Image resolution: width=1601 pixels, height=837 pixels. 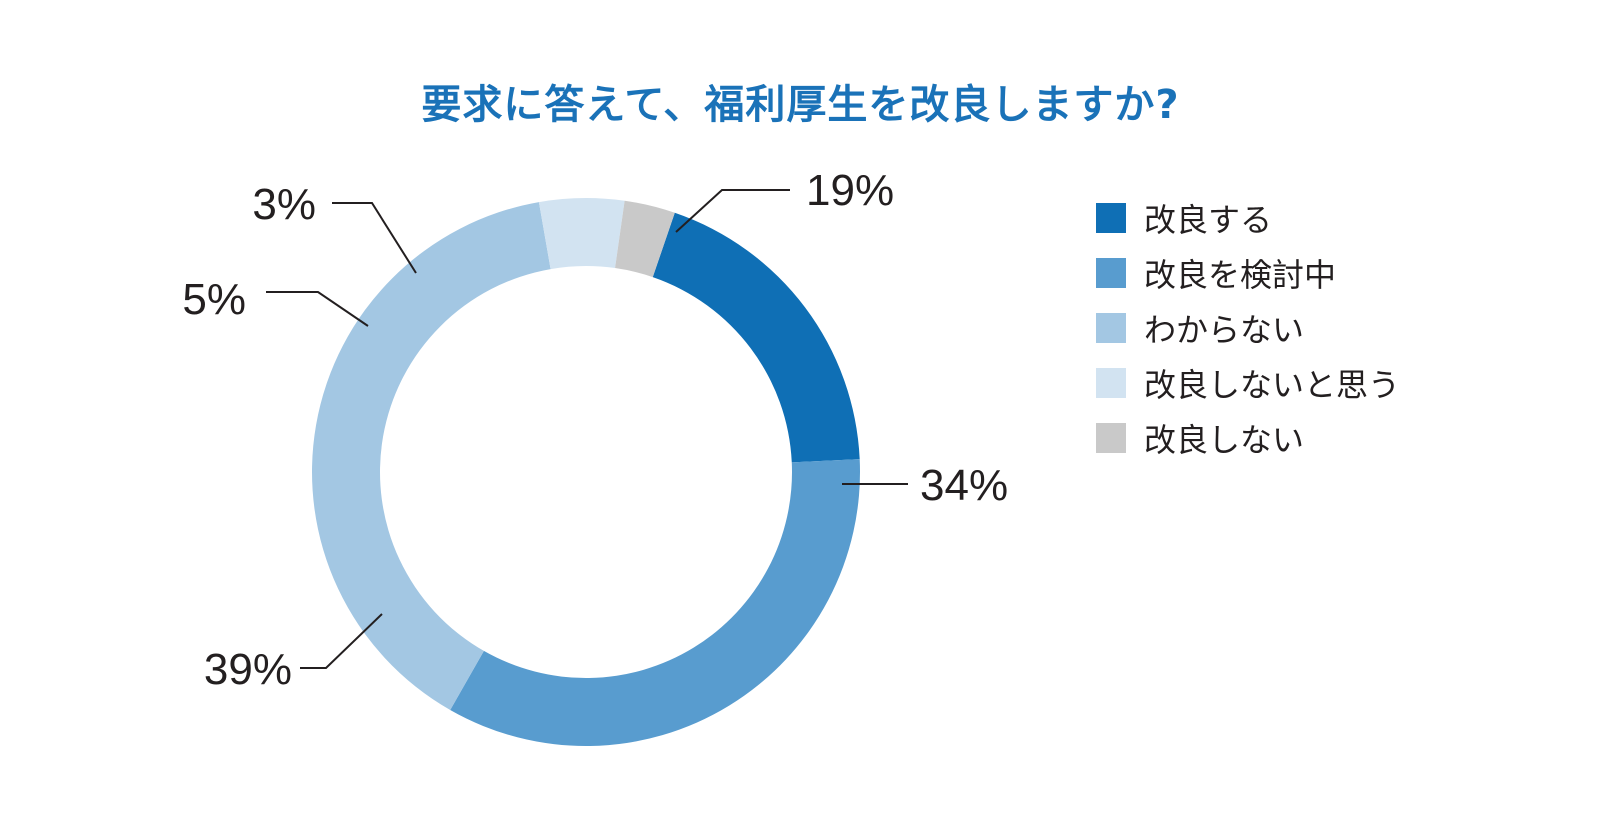 What do you see at coordinates (214, 299) in the screenshot?
I see `value-label: 5%` at bounding box center [214, 299].